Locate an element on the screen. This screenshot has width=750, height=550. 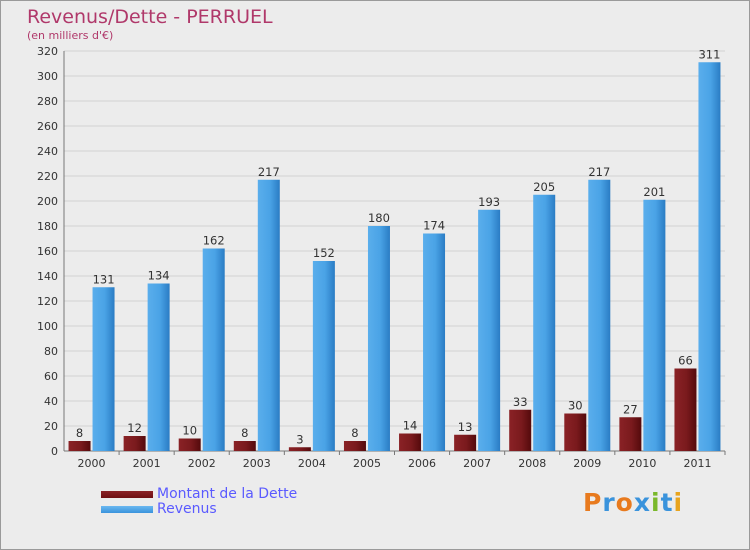
x-tick-label: 2005 is located at coordinates (367, 463).